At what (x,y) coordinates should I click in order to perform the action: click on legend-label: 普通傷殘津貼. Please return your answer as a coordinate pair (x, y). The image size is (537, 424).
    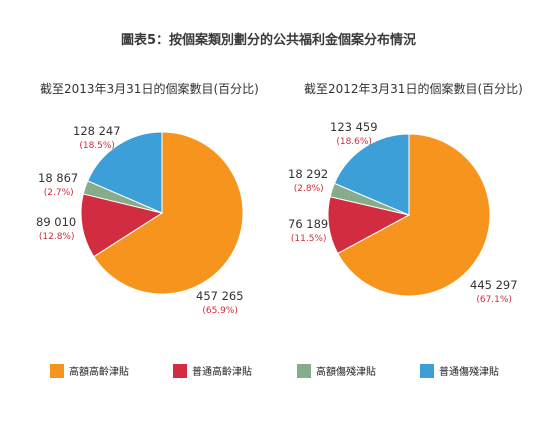
    Looking at the image, I should click on (469, 372).